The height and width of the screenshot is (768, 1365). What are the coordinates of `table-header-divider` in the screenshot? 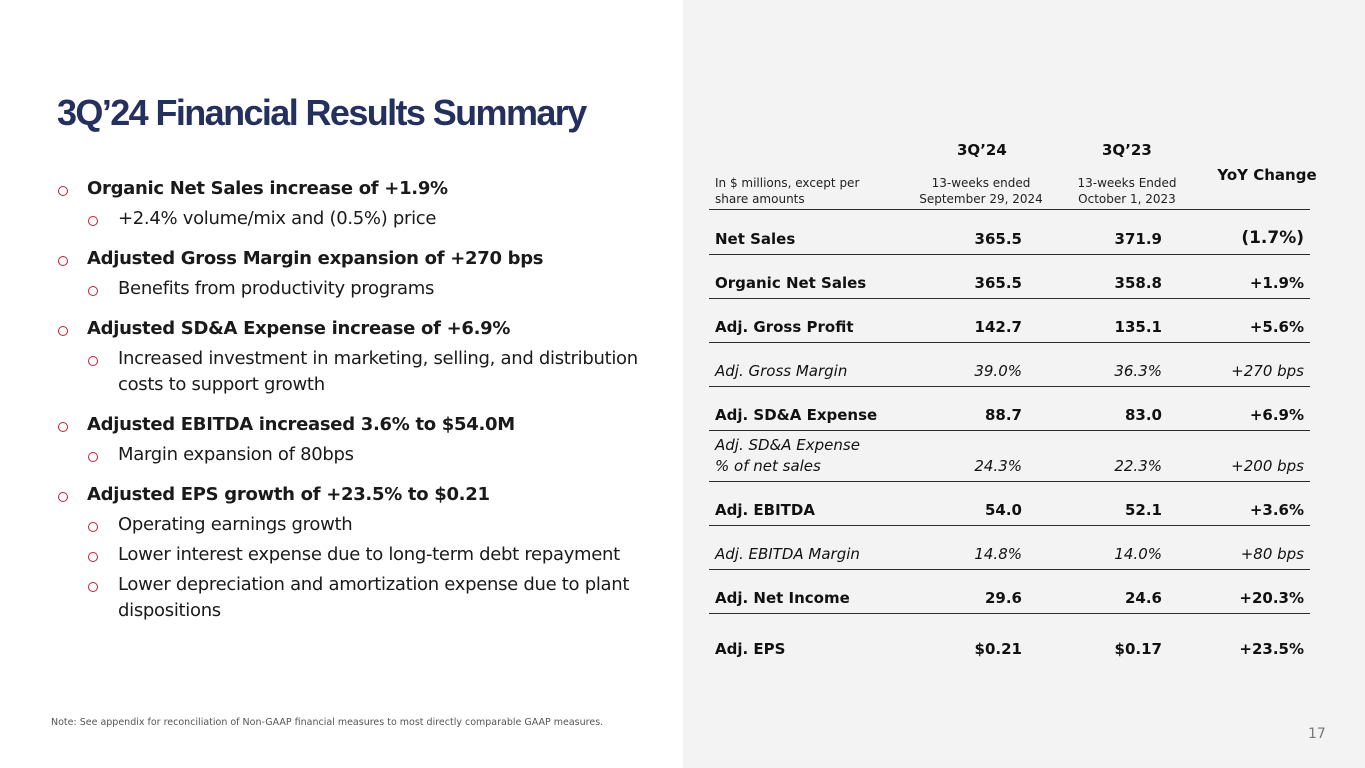 It's located at (1009, 199).